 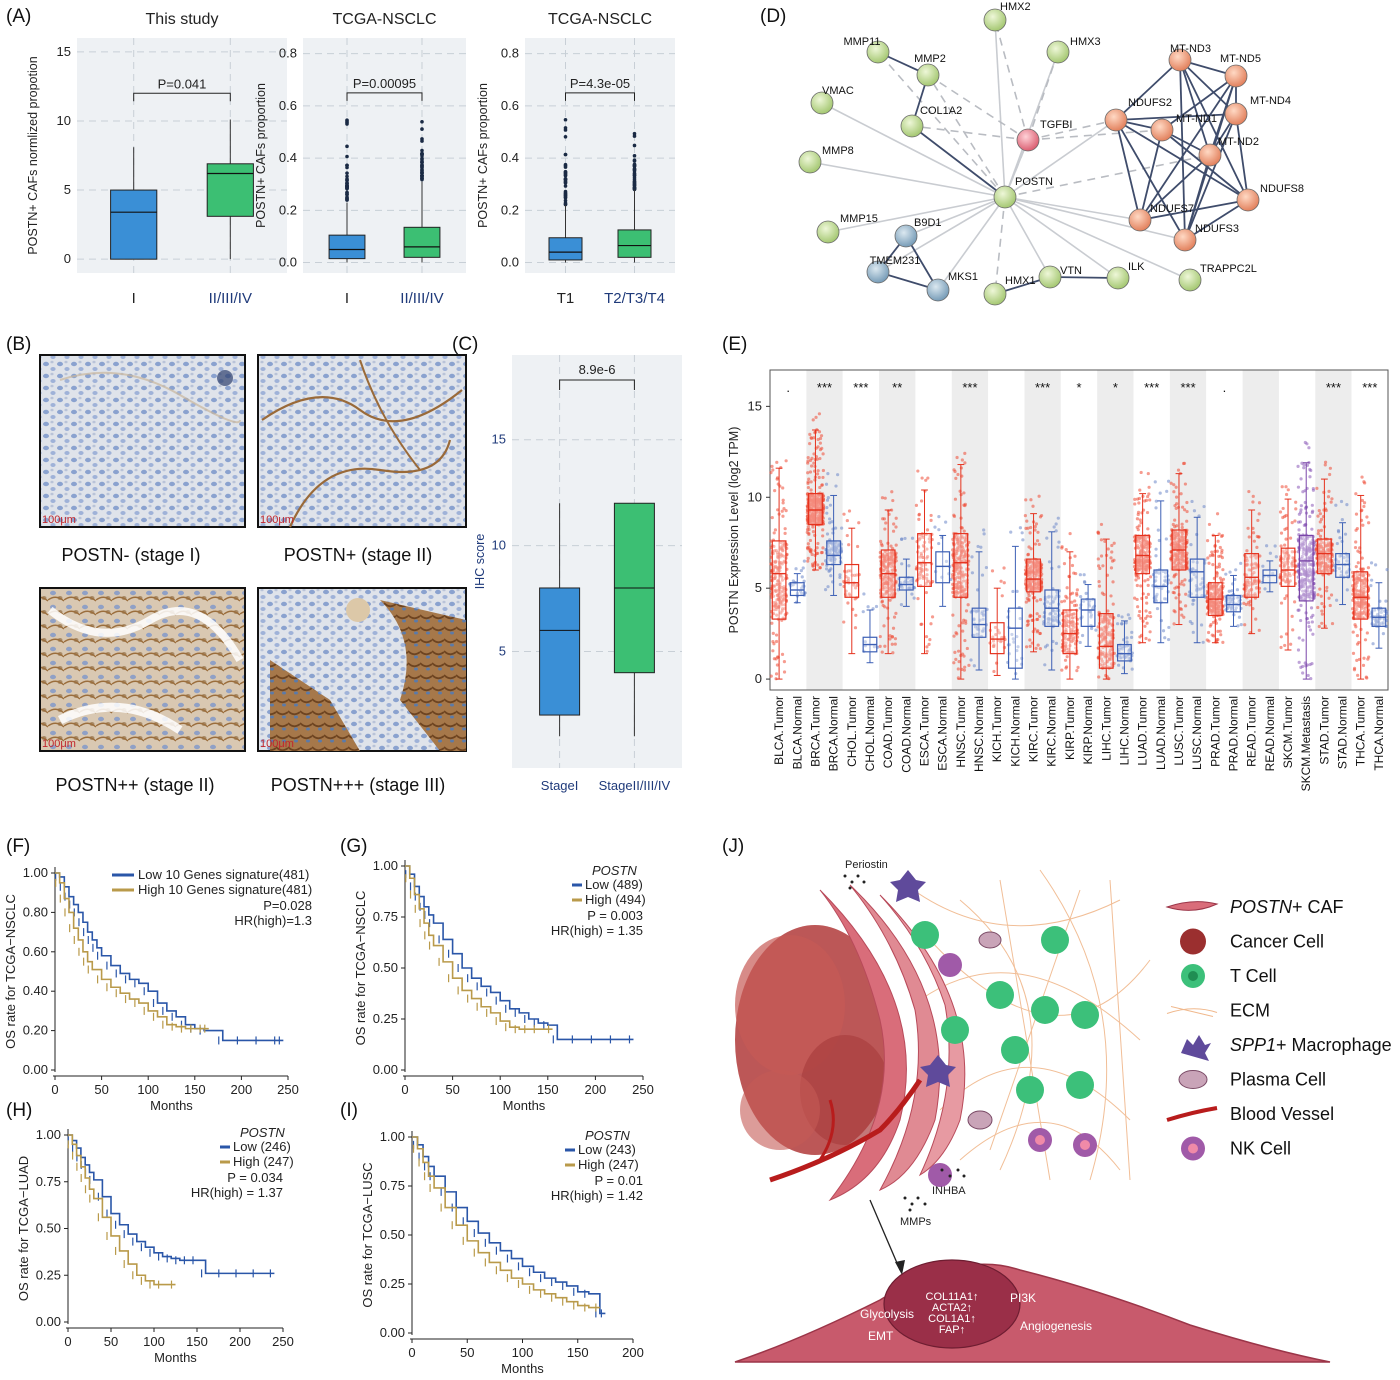 I want to click on scale-bar-1: 100μm, so click(x=59, y=520).